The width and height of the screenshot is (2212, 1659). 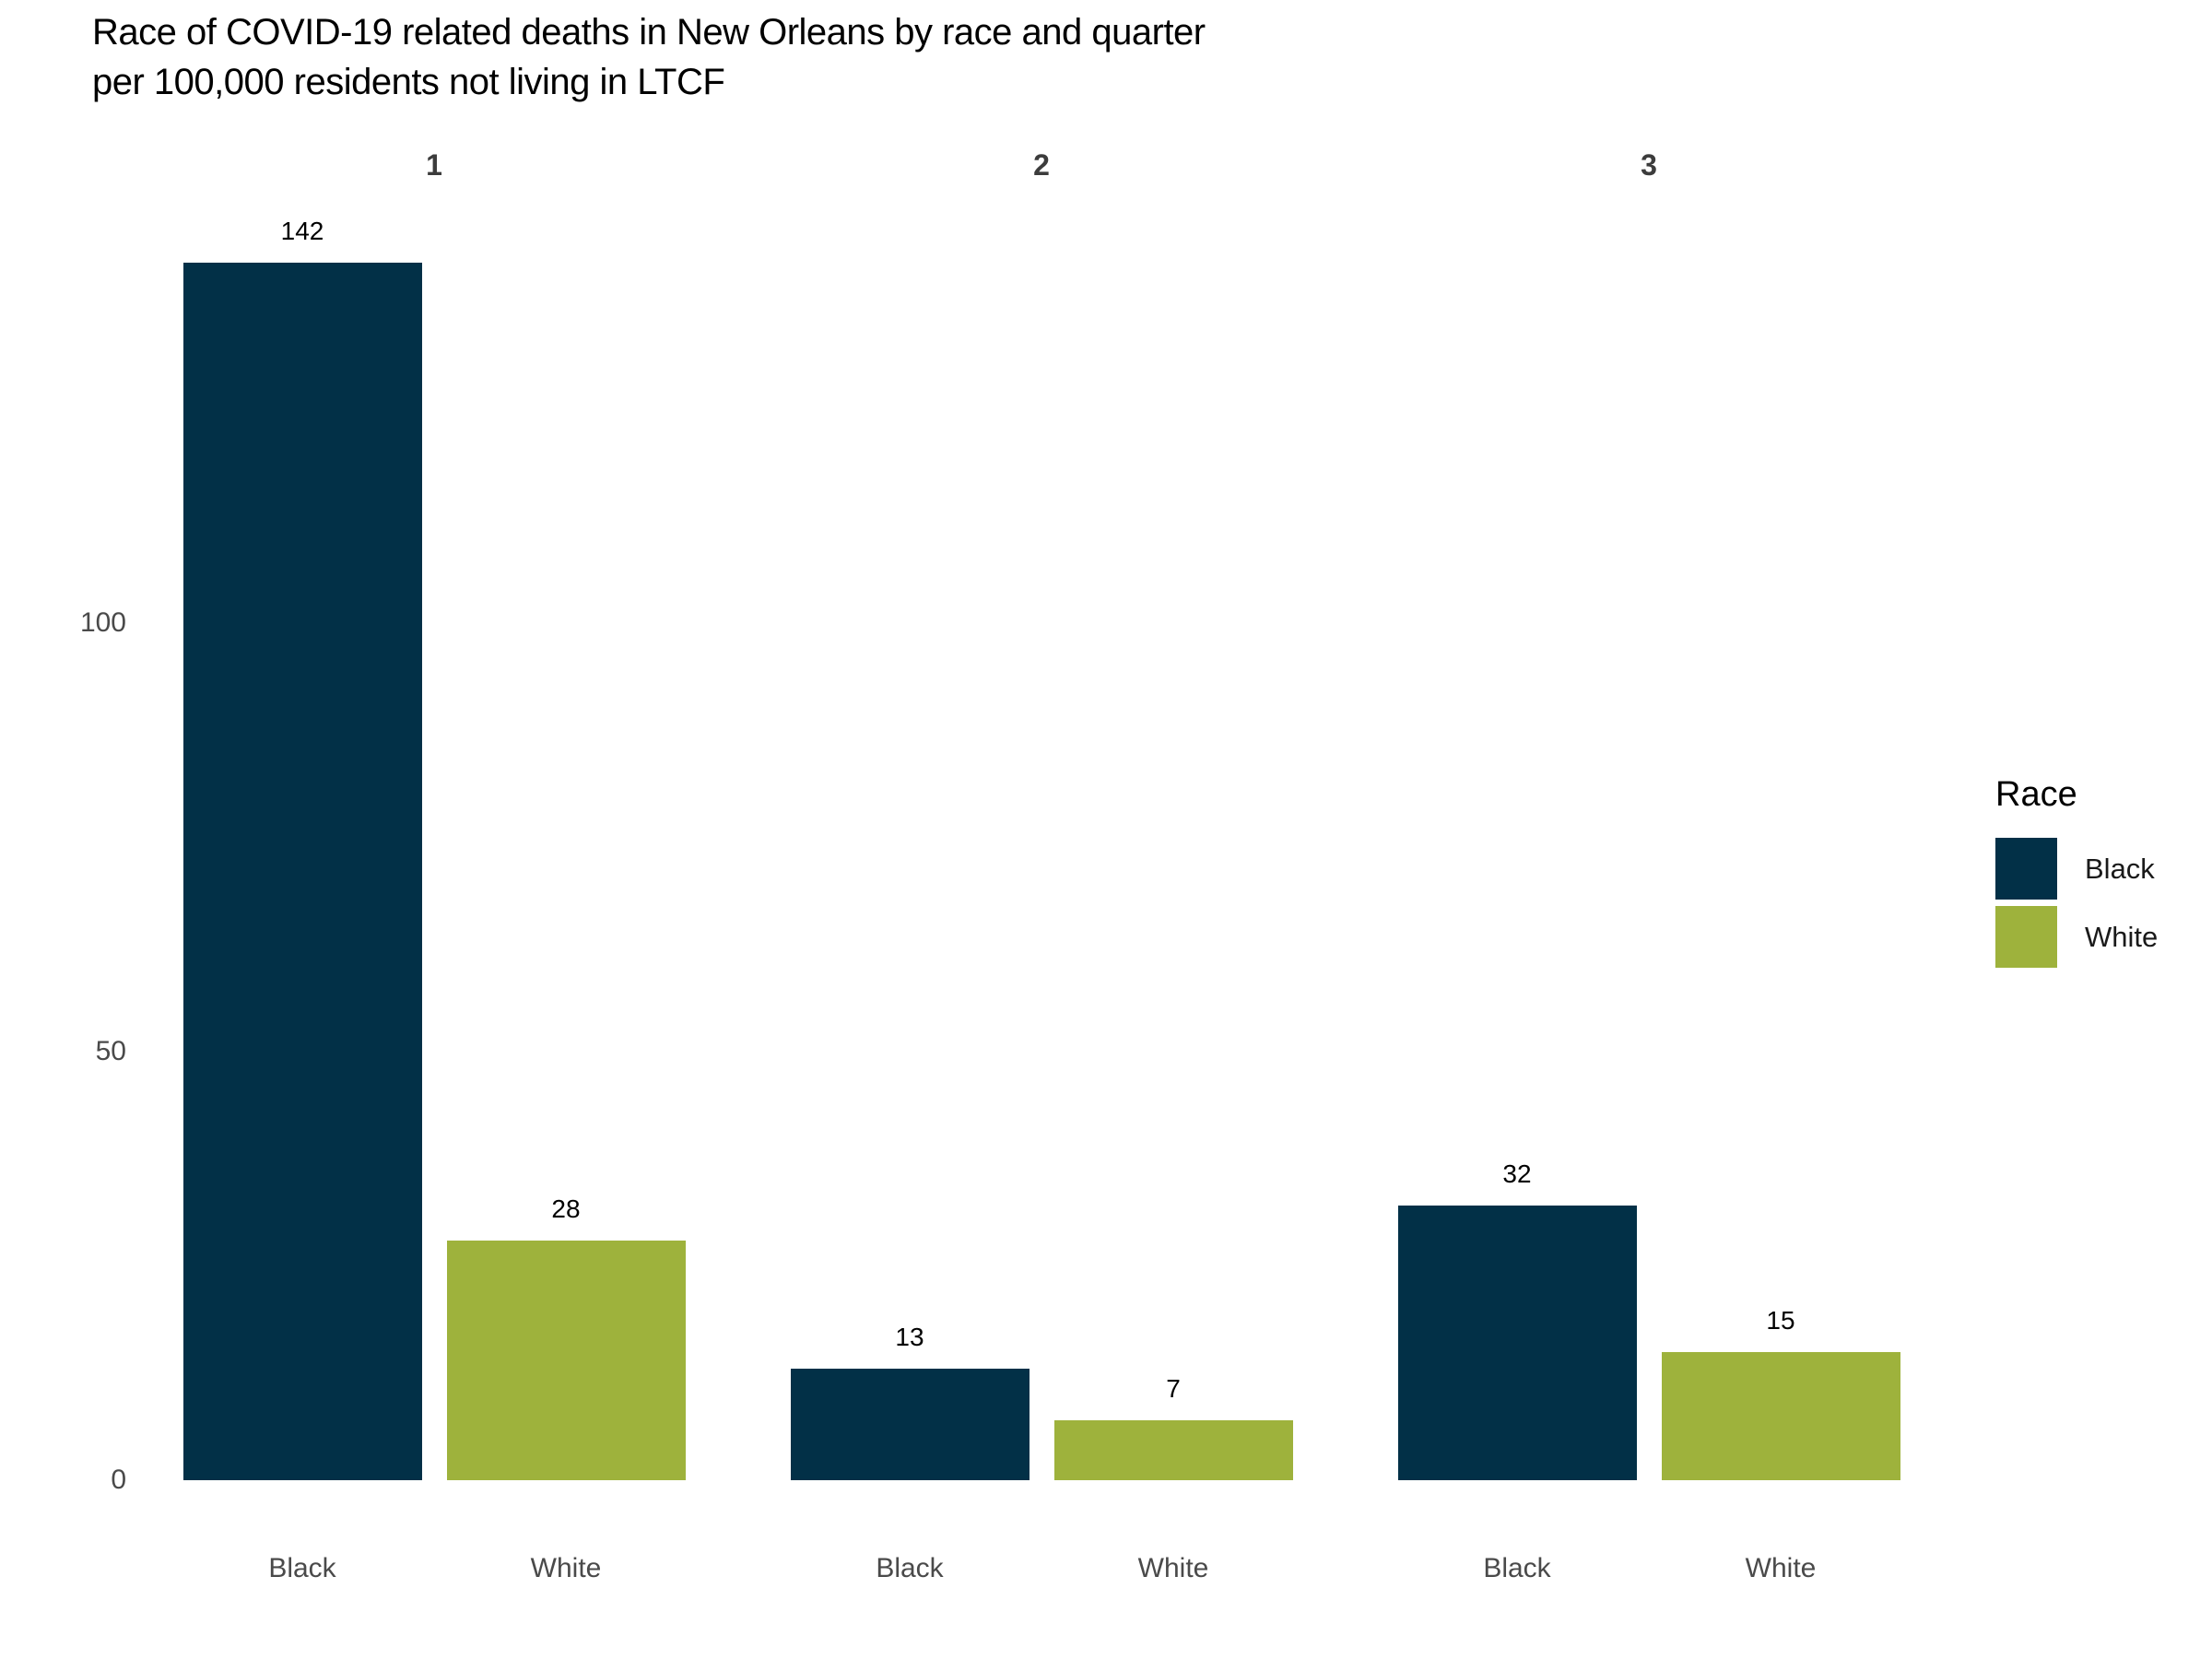 I want to click on x-axis-label-white-quarter-2: White, so click(x=1173, y=1568).